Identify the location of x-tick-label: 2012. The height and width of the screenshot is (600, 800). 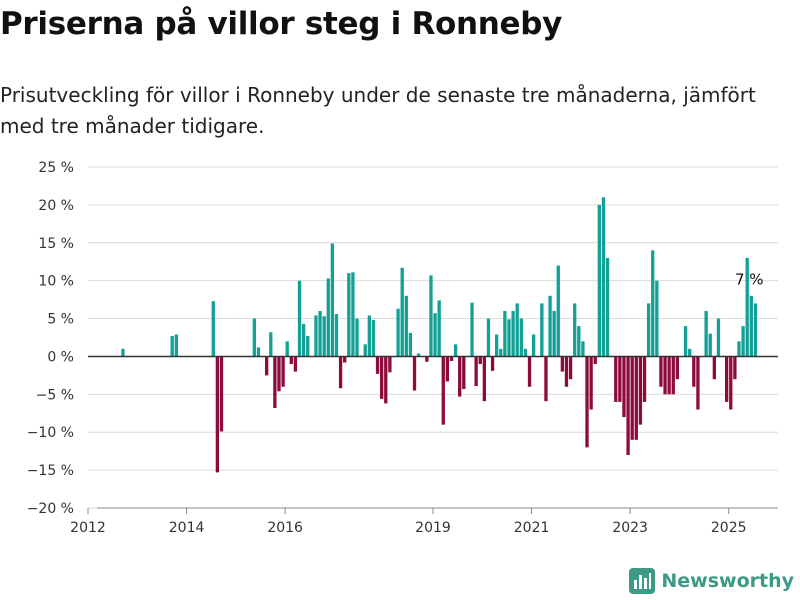
(88, 528).